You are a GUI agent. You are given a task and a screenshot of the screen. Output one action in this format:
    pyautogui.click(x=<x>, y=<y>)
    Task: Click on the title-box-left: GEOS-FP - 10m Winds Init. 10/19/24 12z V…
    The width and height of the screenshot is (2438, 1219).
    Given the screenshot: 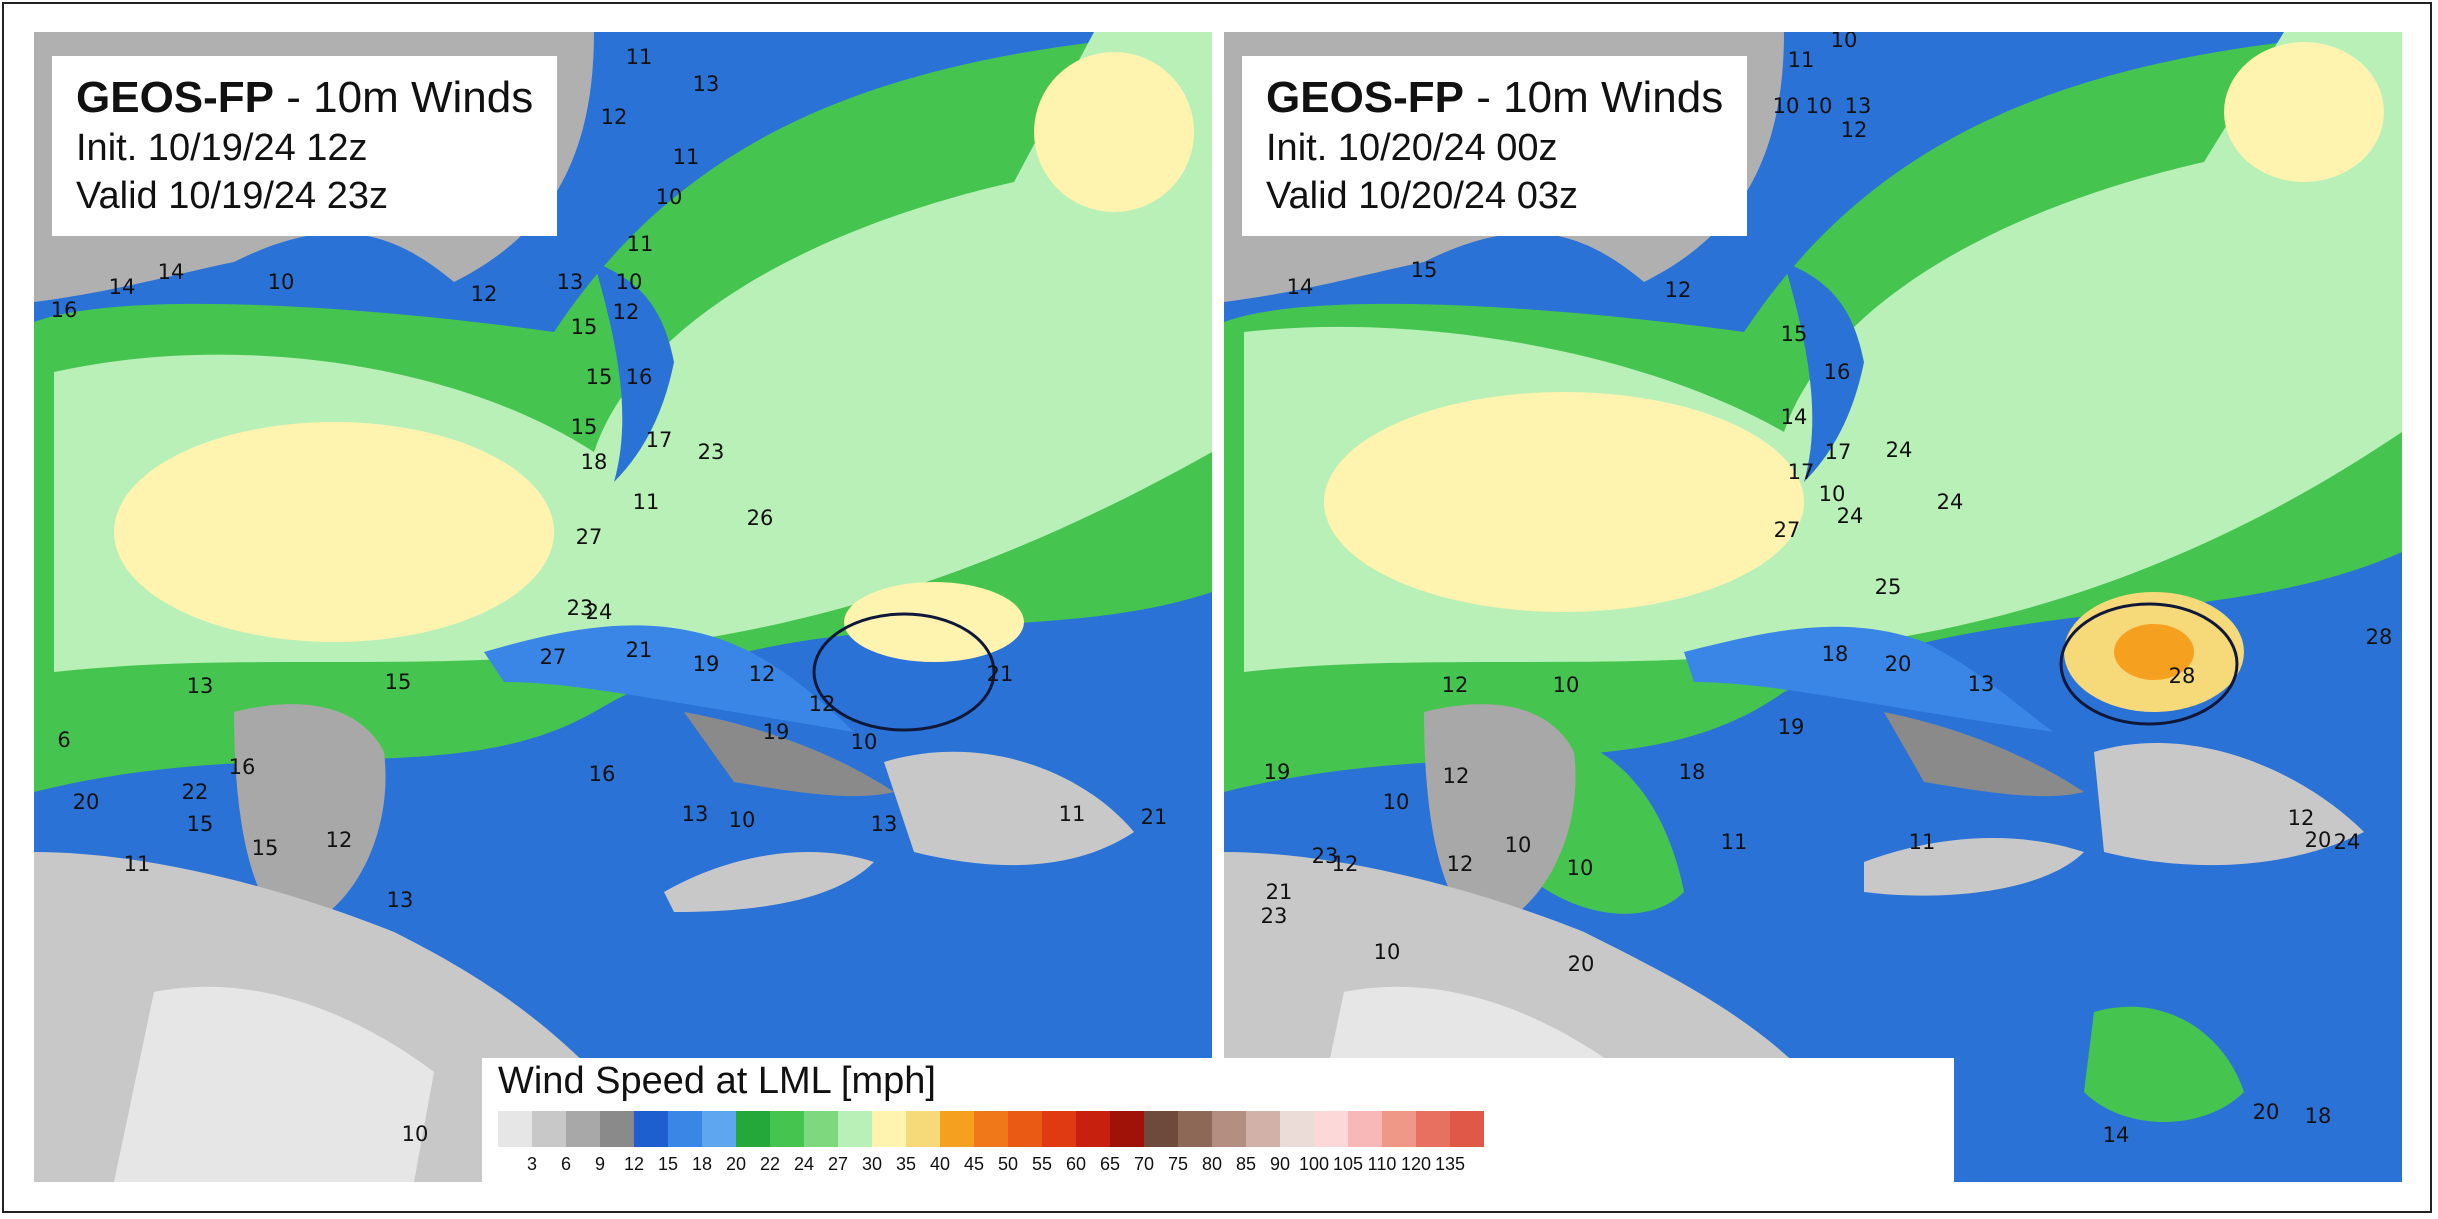 What is the action you would take?
    pyautogui.click(x=305, y=146)
    